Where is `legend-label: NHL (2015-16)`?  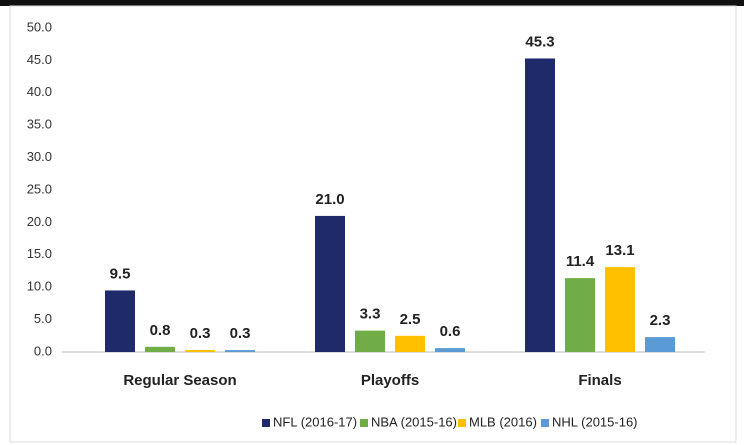
legend-label: NHL (2015-16) is located at coordinates (595, 421).